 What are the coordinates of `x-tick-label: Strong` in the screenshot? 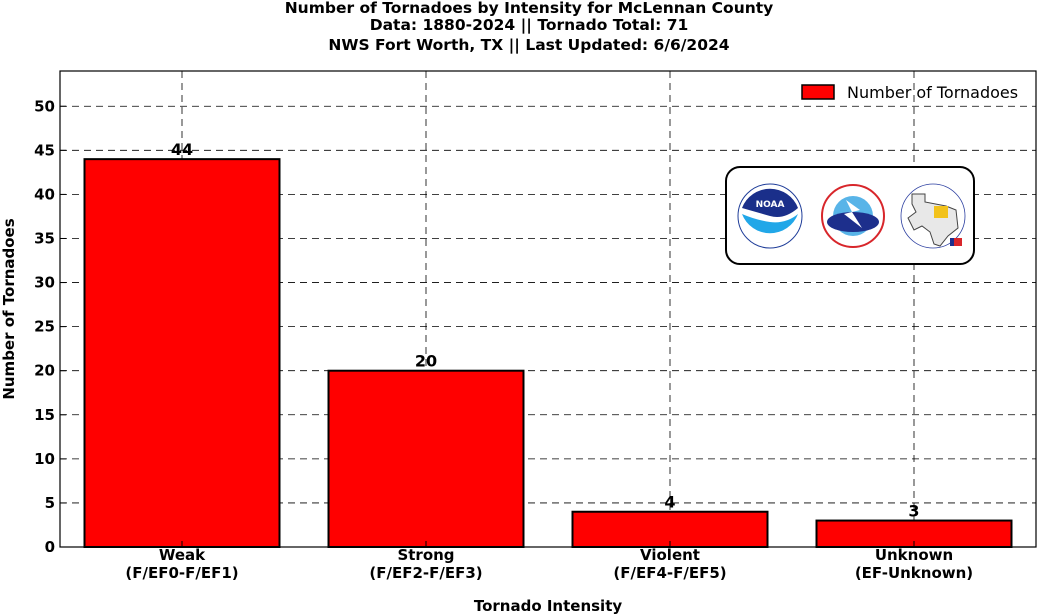 It's located at (425, 555).